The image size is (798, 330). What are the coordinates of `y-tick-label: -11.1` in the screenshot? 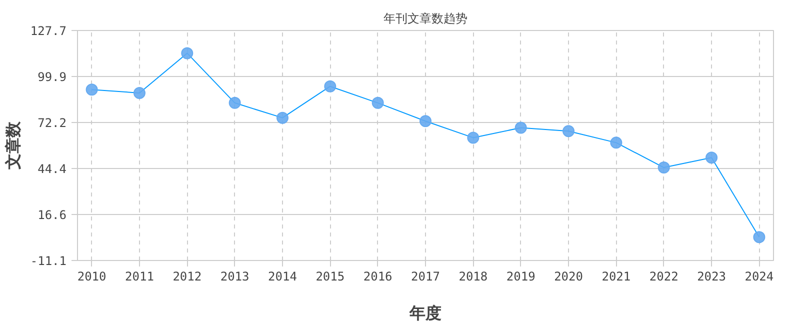 It's located at (48, 261).